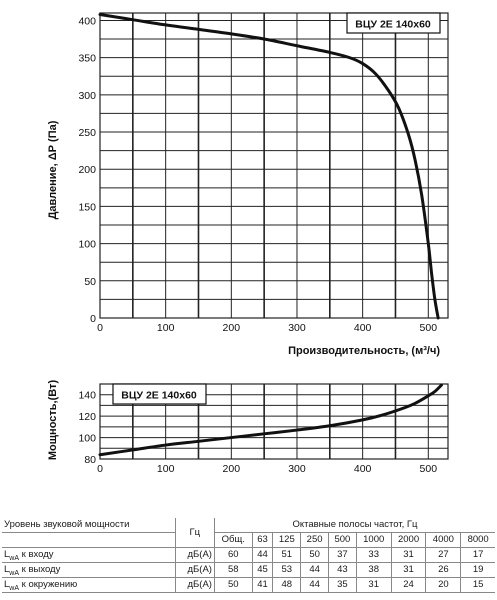 This screenshot has width=497, height=600. What do you see at coordinates (477, 540) in the screenshot?
I see `noise-table-column-header: 8000` at bounding box center [477, 540].